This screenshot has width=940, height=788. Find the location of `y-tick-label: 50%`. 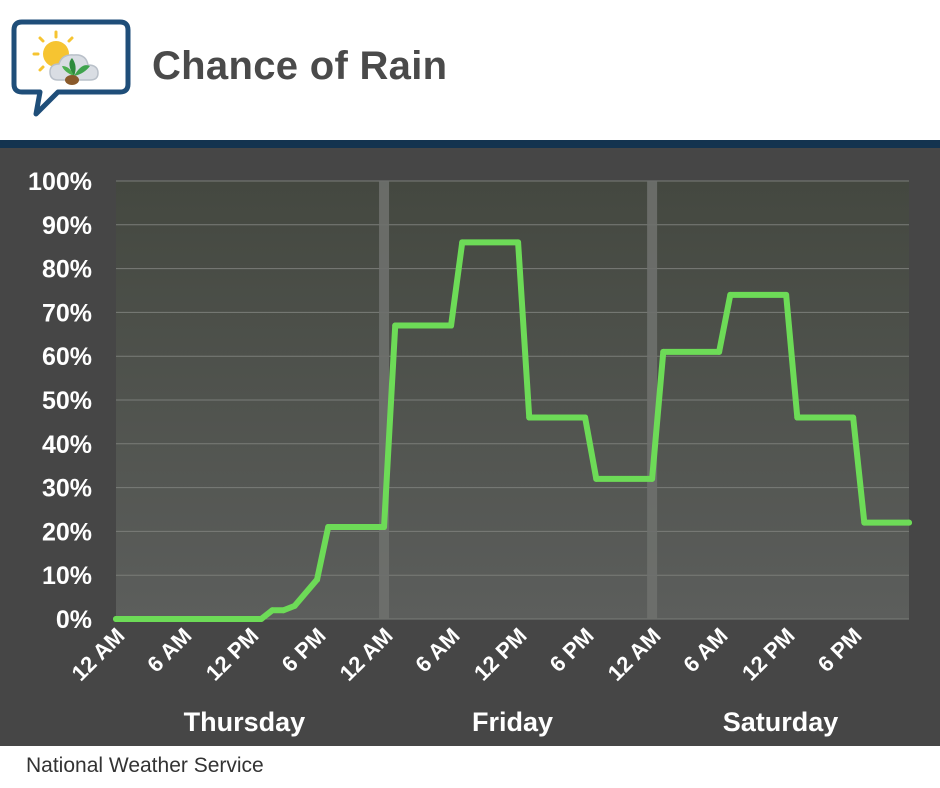

y-tick-label: 50% is located at coordinates (67, 401).